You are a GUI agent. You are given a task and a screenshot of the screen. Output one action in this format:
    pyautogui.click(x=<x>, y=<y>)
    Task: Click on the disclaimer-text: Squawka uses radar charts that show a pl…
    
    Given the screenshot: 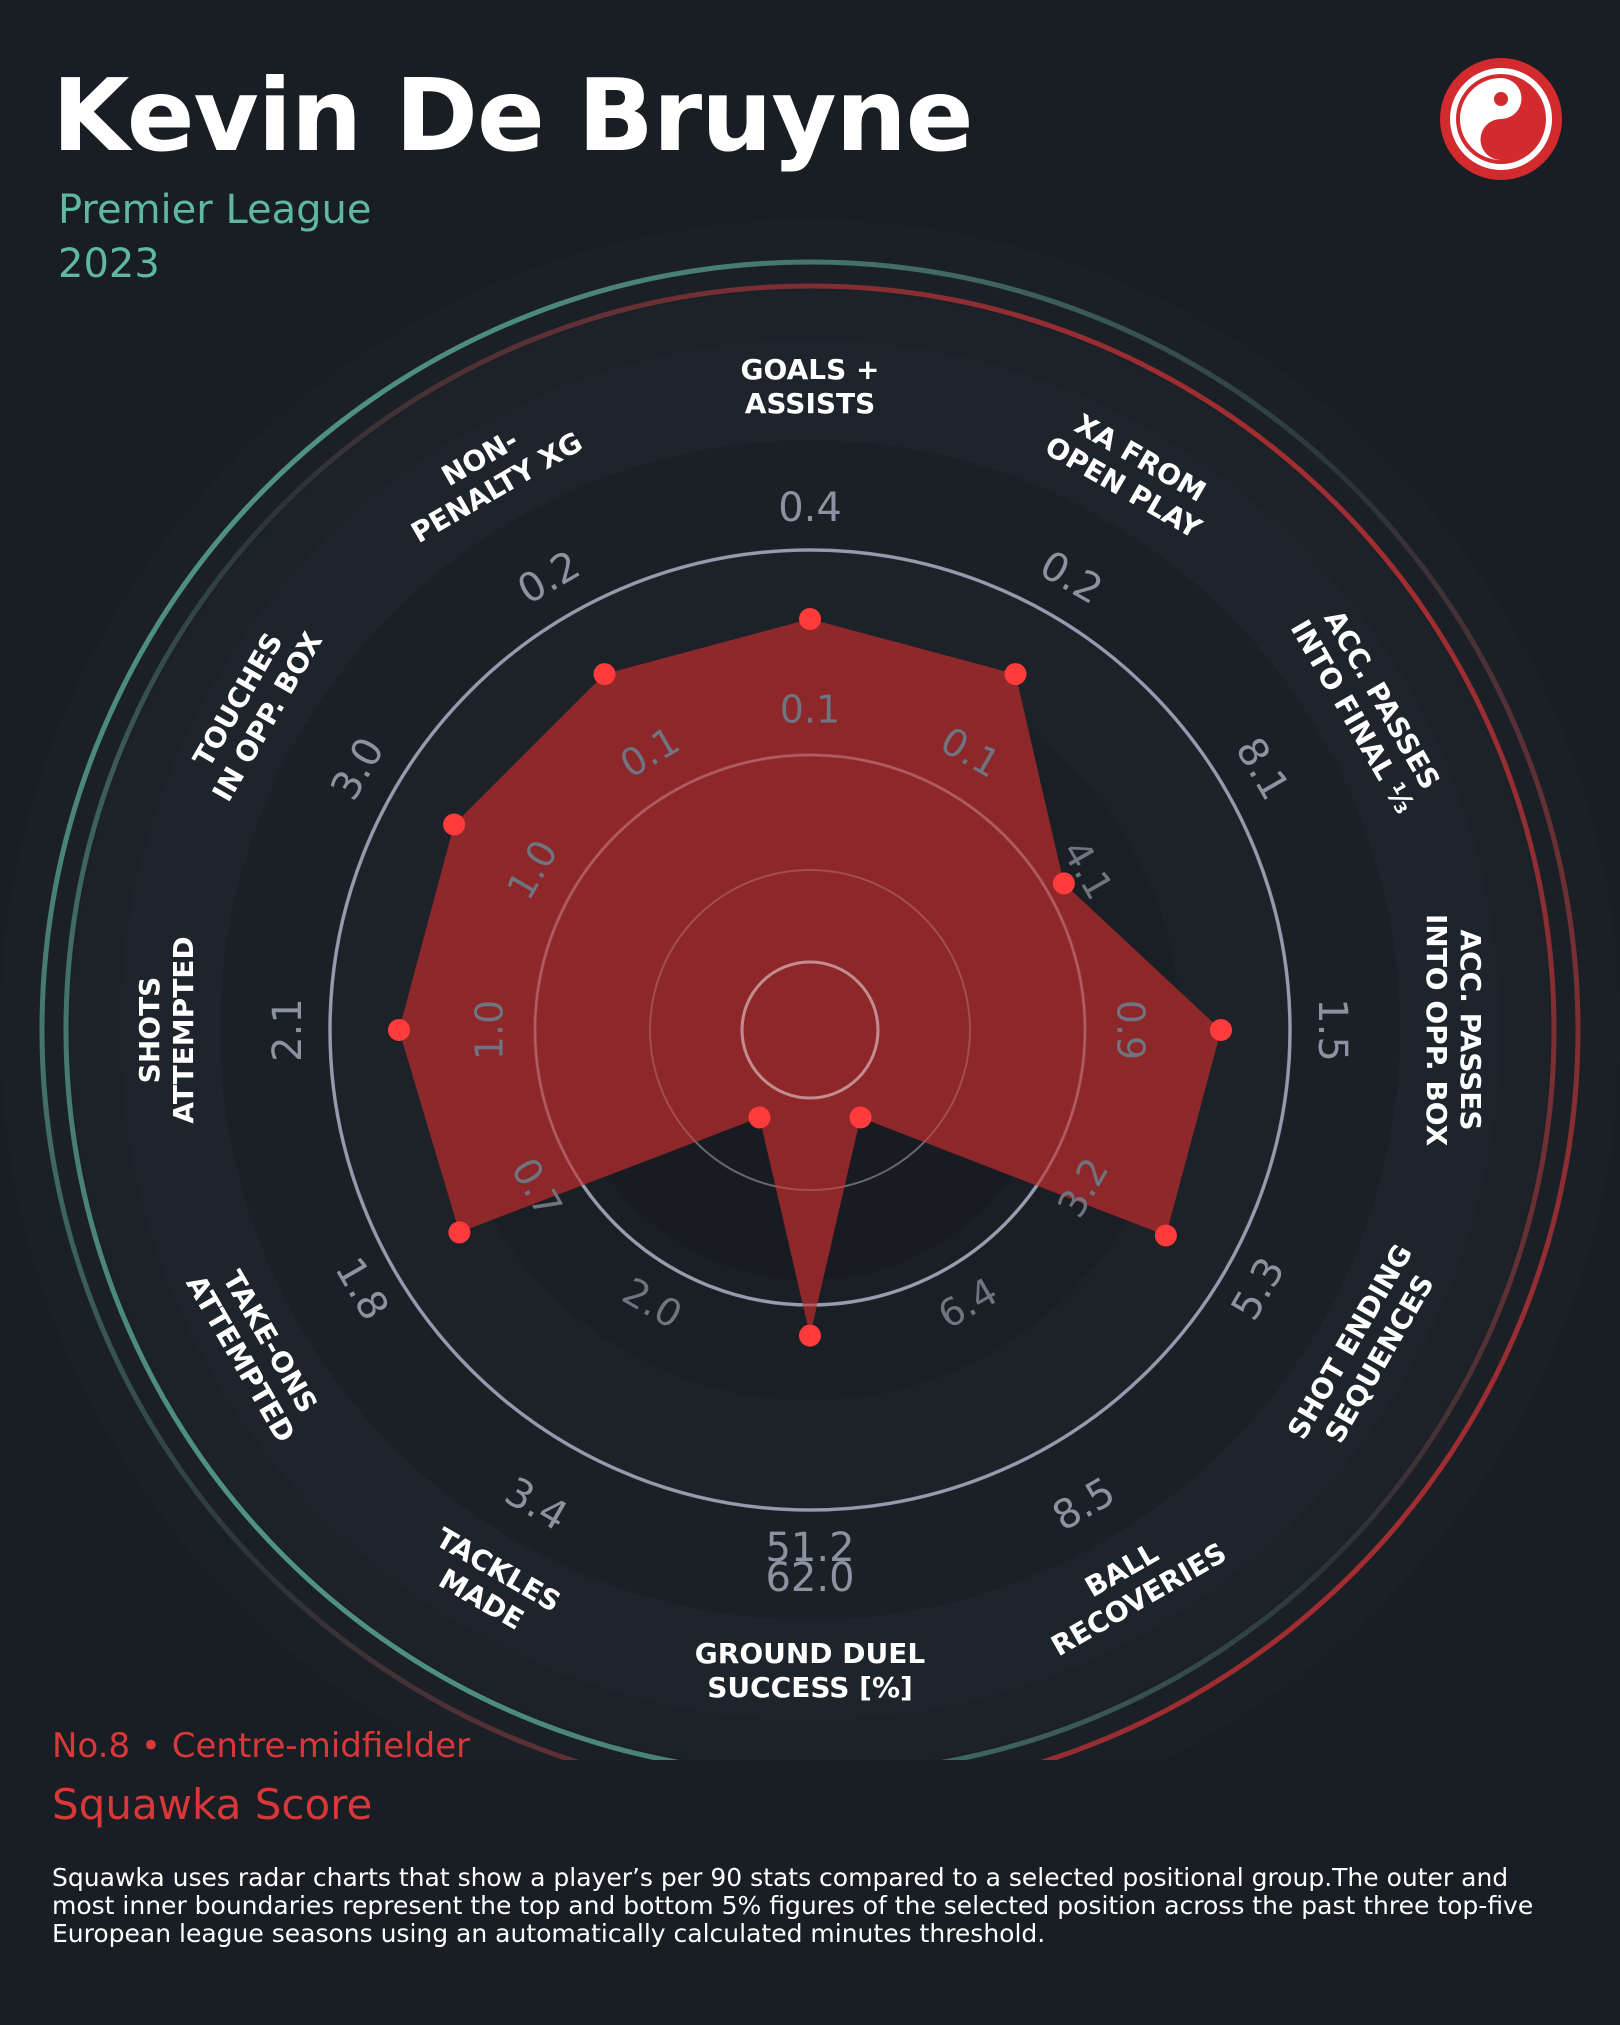 What is the action you would take?
    pyautogui.click(x=793, y=1905)
    